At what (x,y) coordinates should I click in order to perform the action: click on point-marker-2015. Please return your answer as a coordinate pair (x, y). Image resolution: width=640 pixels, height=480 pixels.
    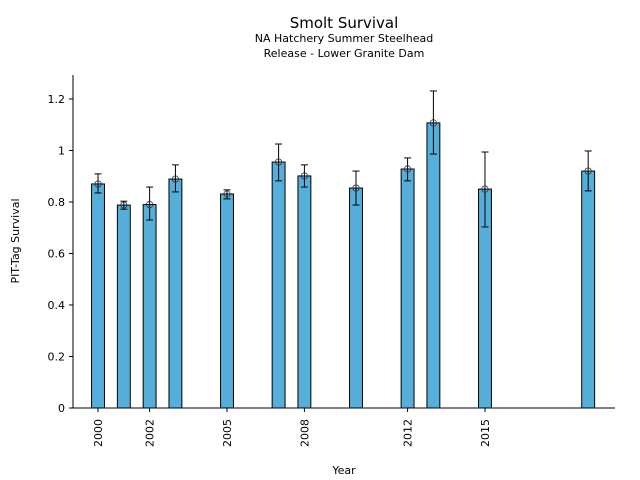
    Looking at the image, I should click on (485, 189).